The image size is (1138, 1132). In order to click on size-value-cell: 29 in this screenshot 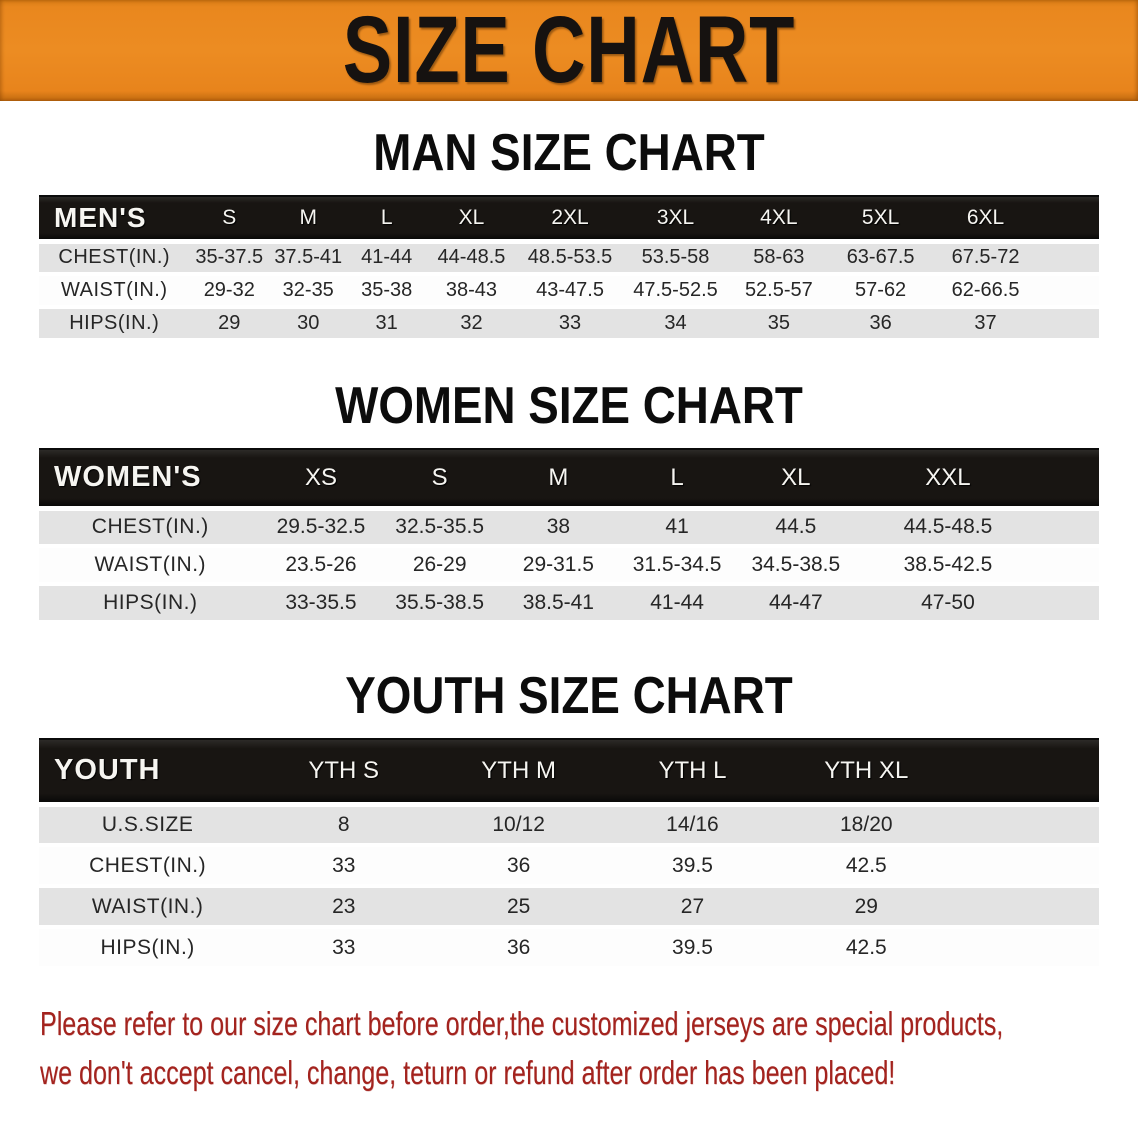, I will do `click(866, 907)`.